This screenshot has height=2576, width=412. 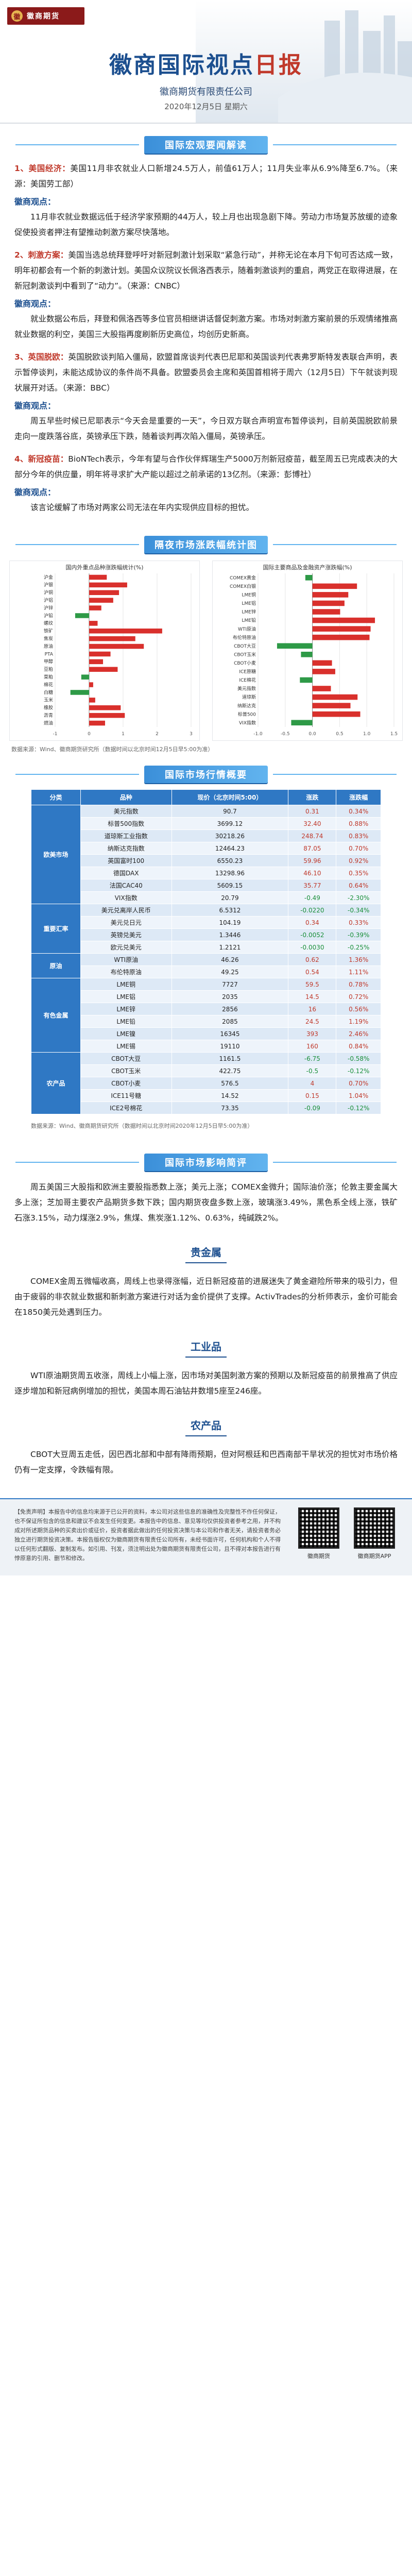 What do you see at coordinates (375, 1535) in the screenshot?
I see `qr-app: 徽商期货APP` at bounding box center [375, 1535].